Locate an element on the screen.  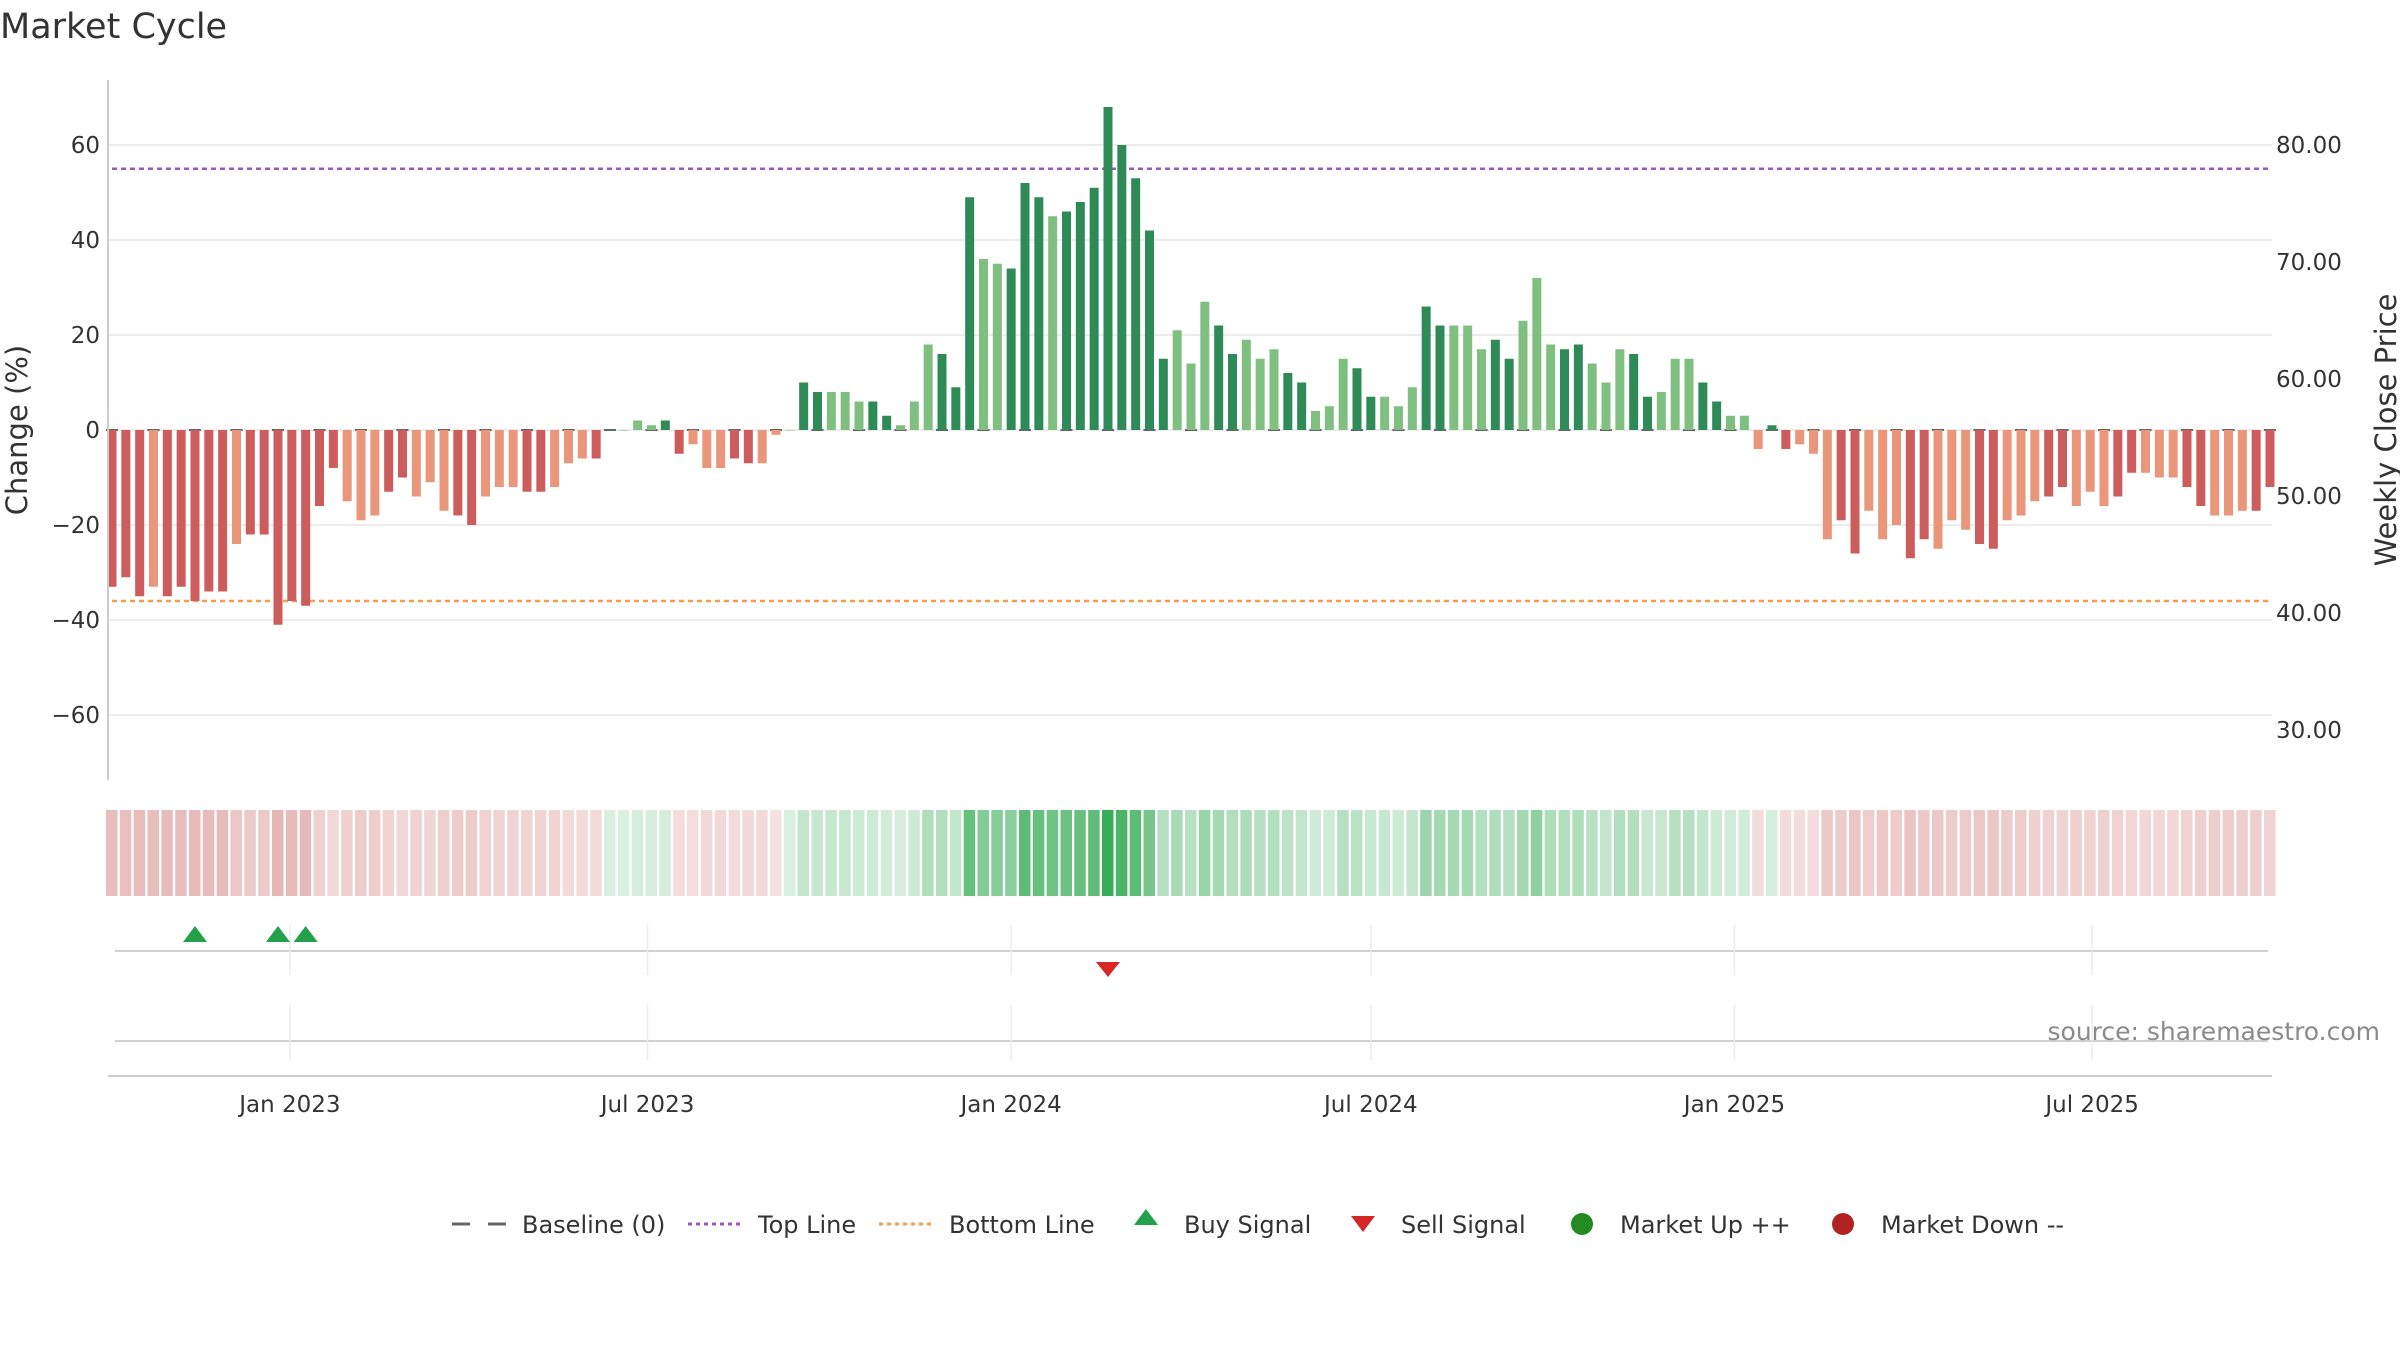
y-right-tick-label: 70.00 is located at coordinates (2309, 263).